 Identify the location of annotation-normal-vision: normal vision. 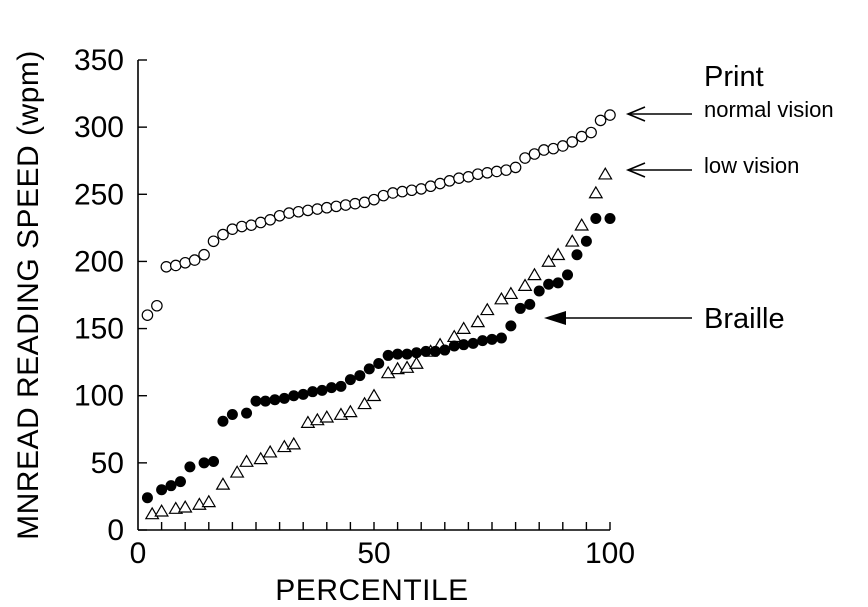
(769, 109).